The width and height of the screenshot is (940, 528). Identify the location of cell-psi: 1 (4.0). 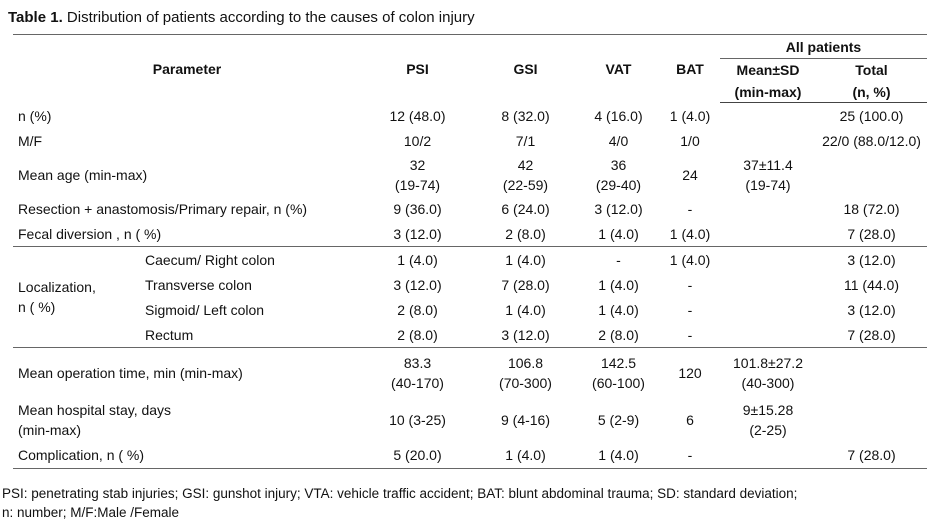
(417, 259).